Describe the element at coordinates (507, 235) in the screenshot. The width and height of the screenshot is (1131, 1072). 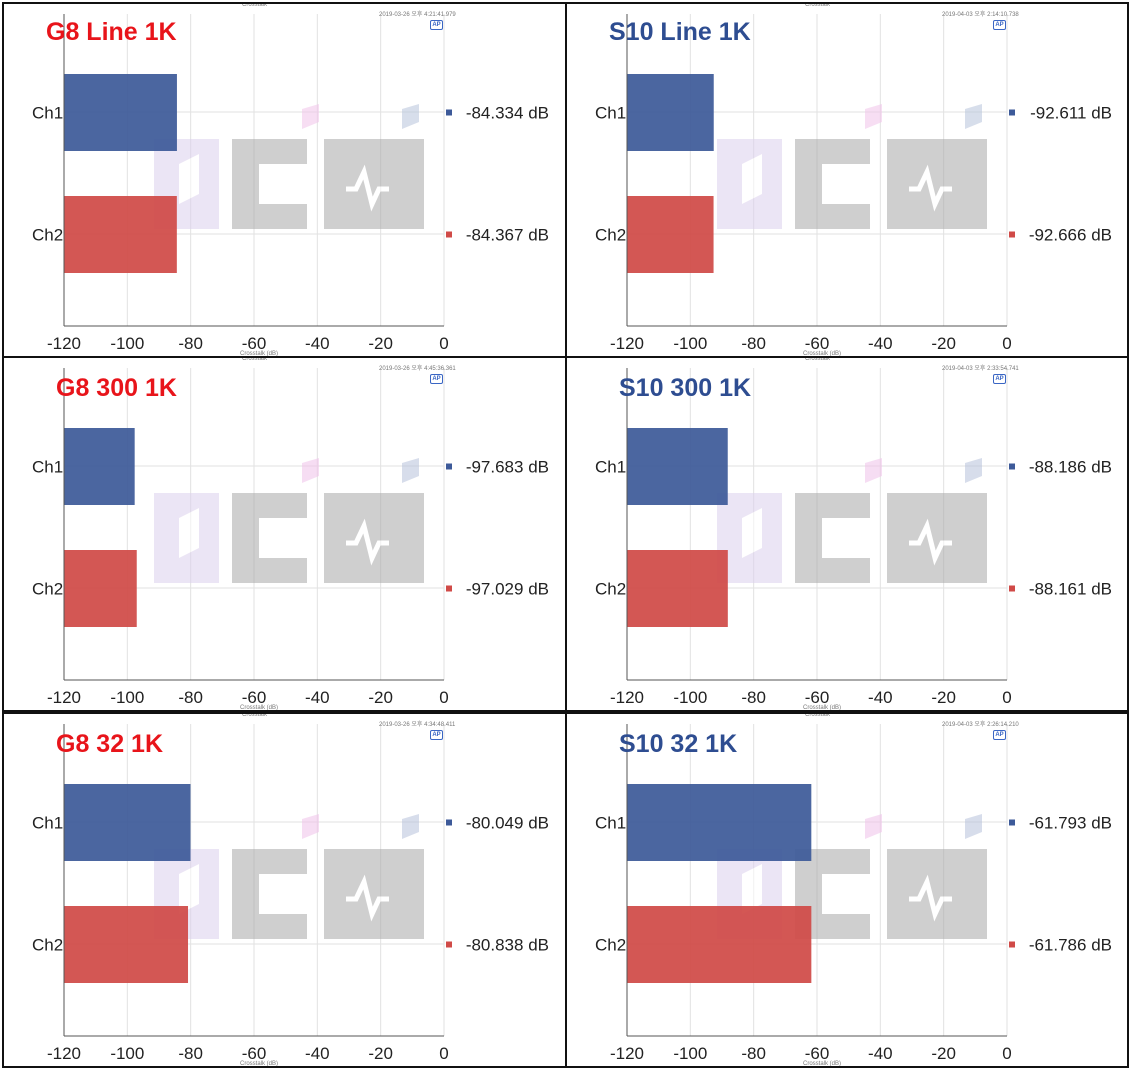
I see `value-label: -84.367 dB` at that location.